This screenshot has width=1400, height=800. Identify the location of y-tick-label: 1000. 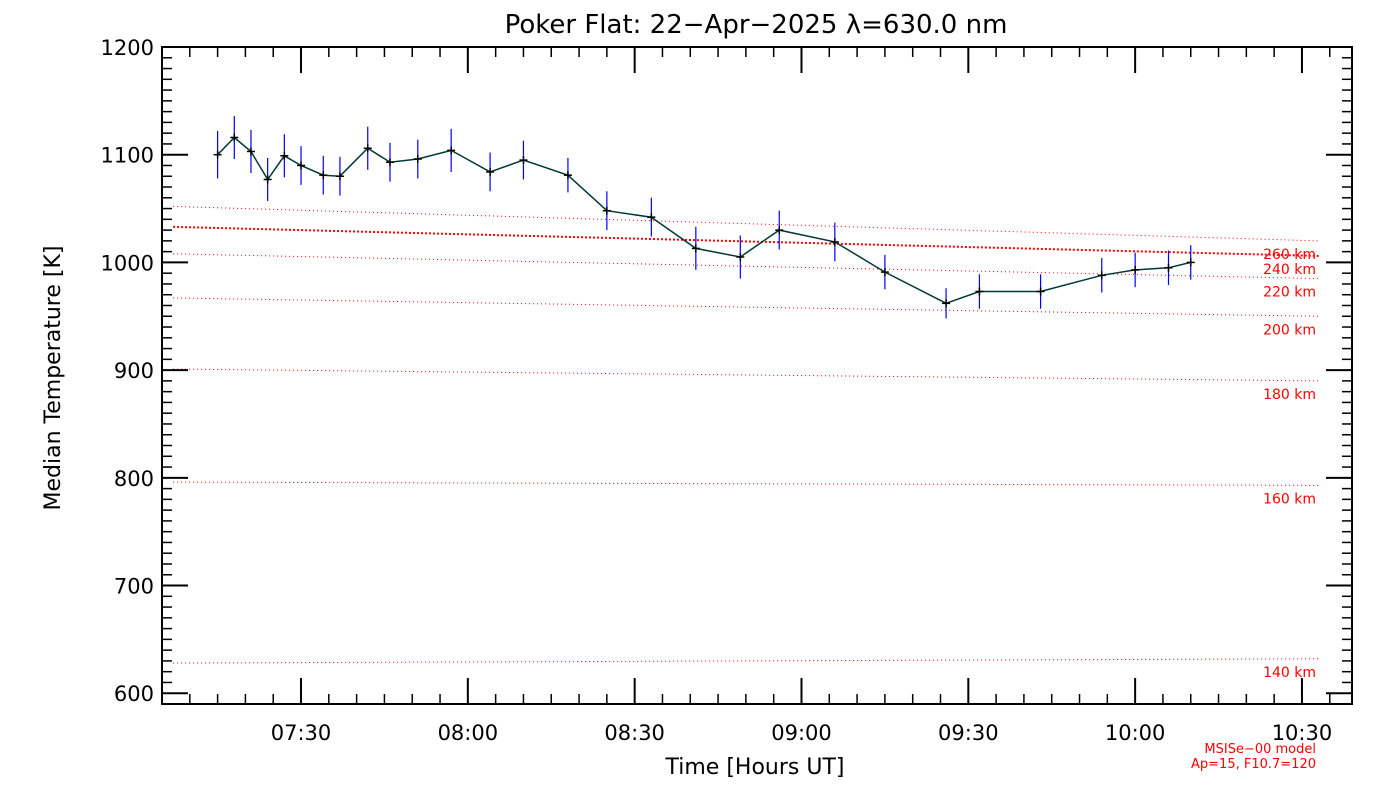
(127, 263).